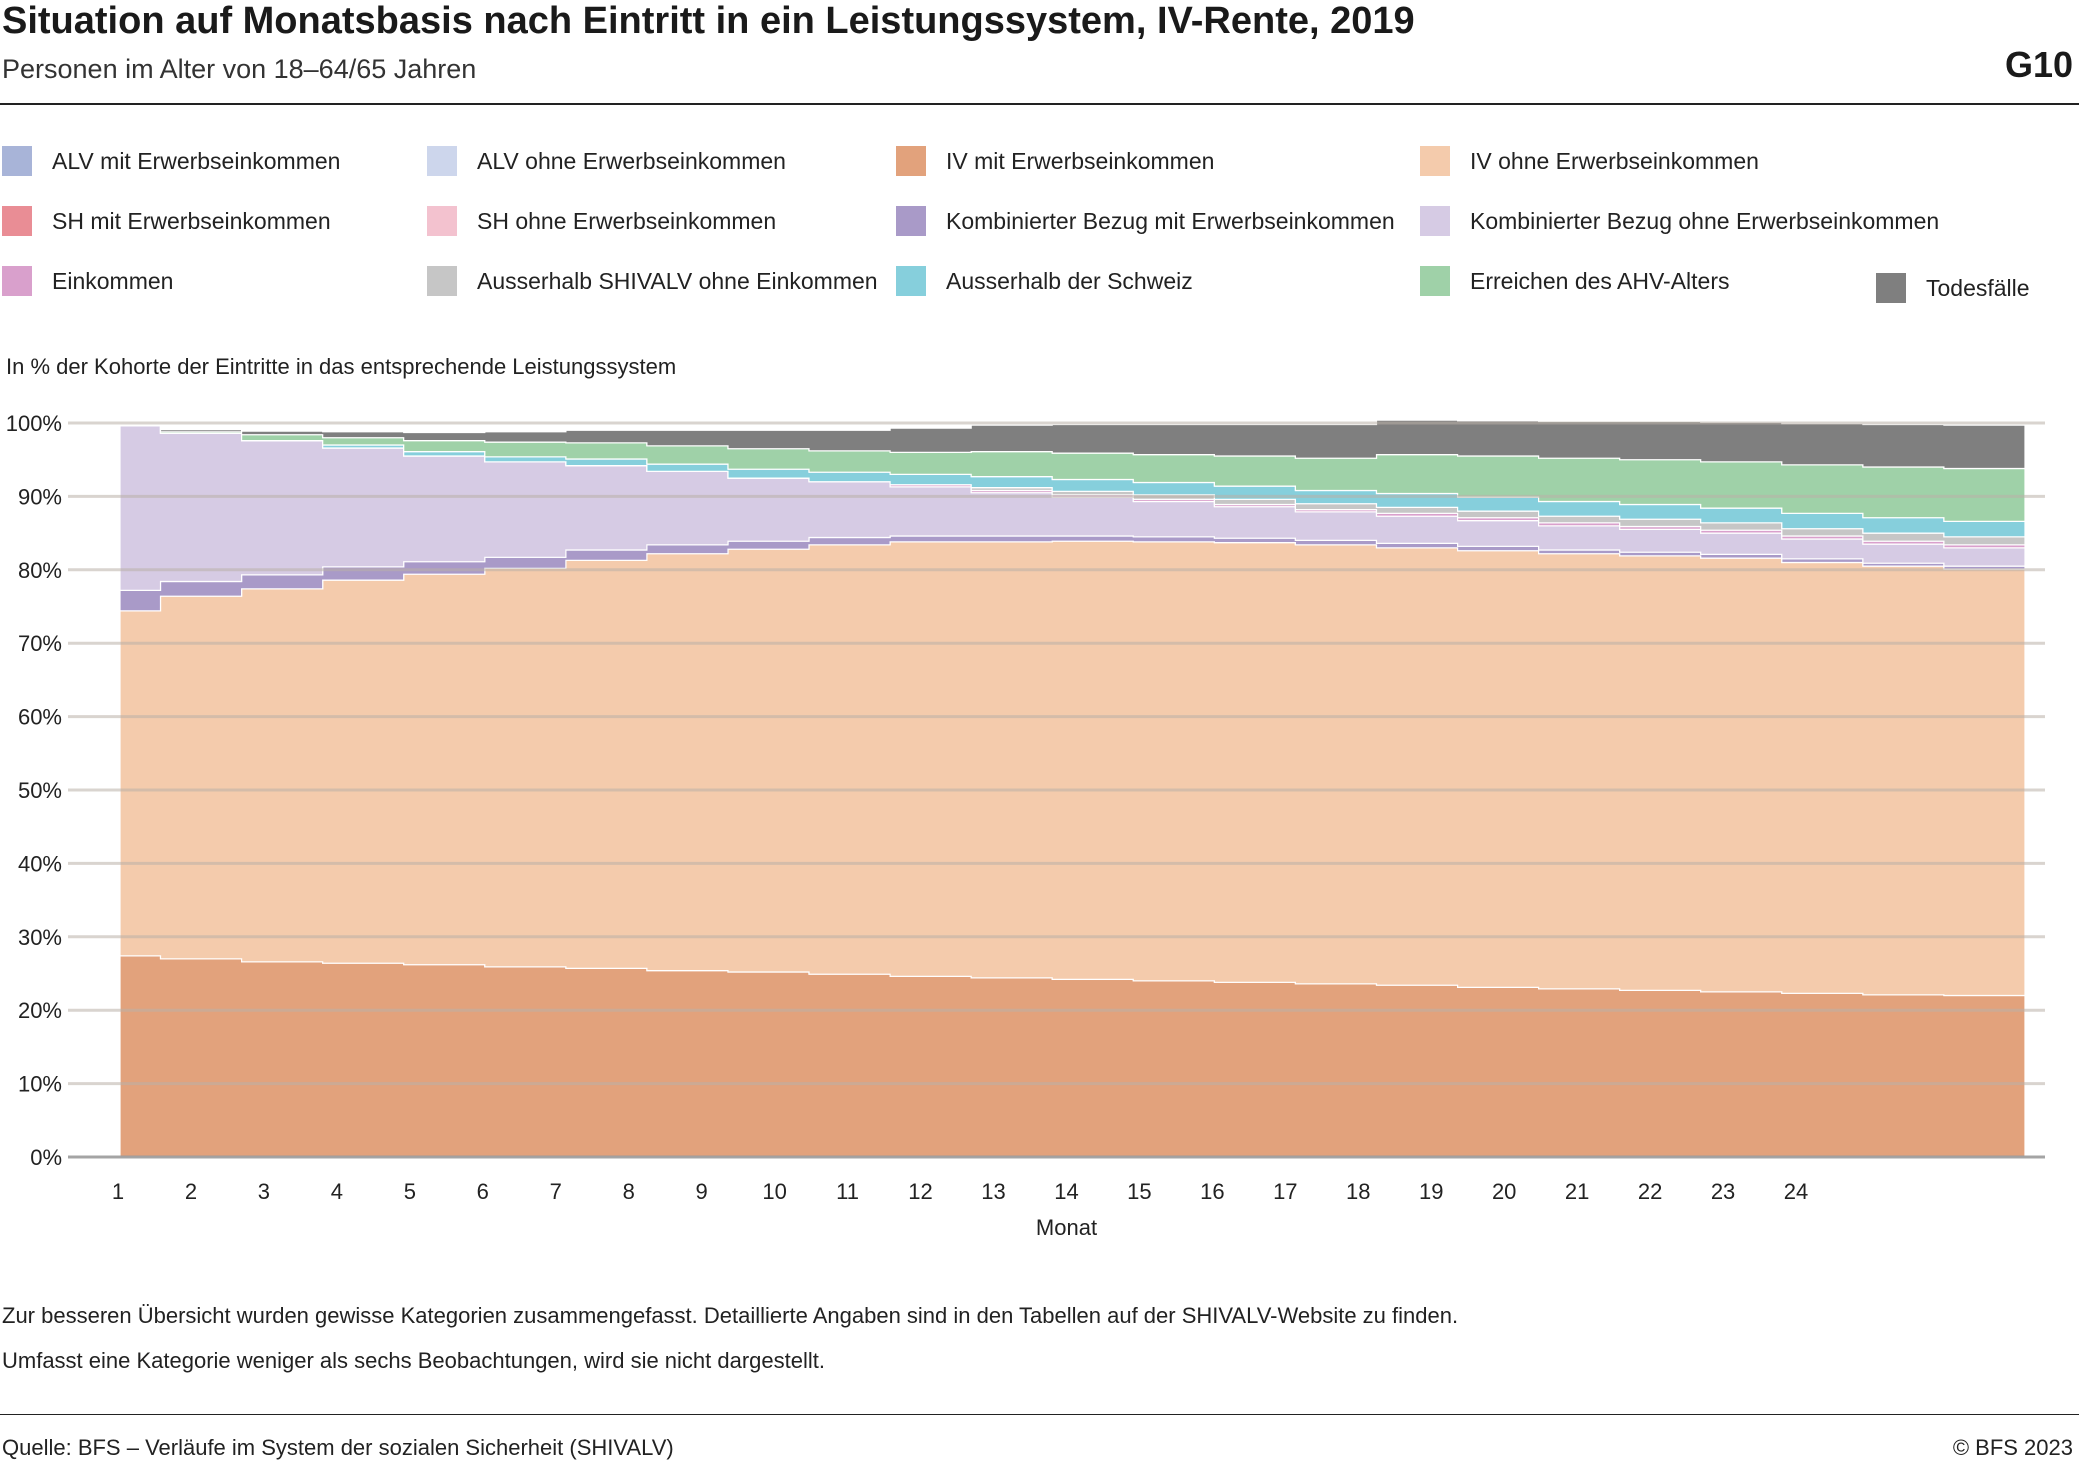 Image resolution: width=2079 pixels, height=1466 pixels. Describe the element at coordinates (677, 280) in the screenshot. I see `legend-label: Ausserhalb SHIVALV ohne Einkommen` at that location.